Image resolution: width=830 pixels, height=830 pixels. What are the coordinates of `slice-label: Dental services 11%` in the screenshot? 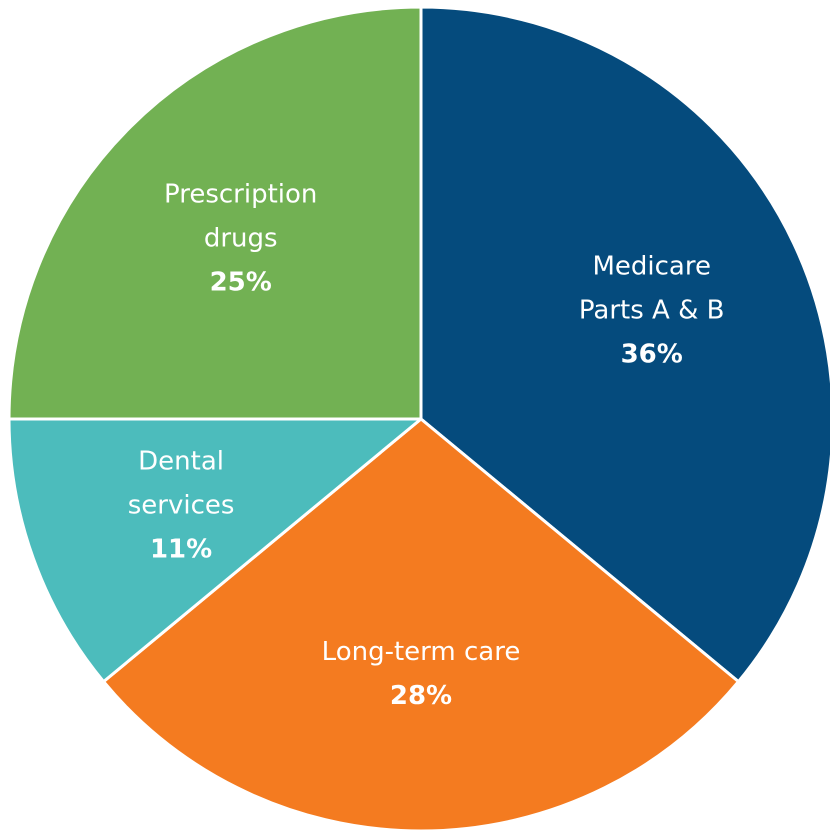 It's located at (181, 505).